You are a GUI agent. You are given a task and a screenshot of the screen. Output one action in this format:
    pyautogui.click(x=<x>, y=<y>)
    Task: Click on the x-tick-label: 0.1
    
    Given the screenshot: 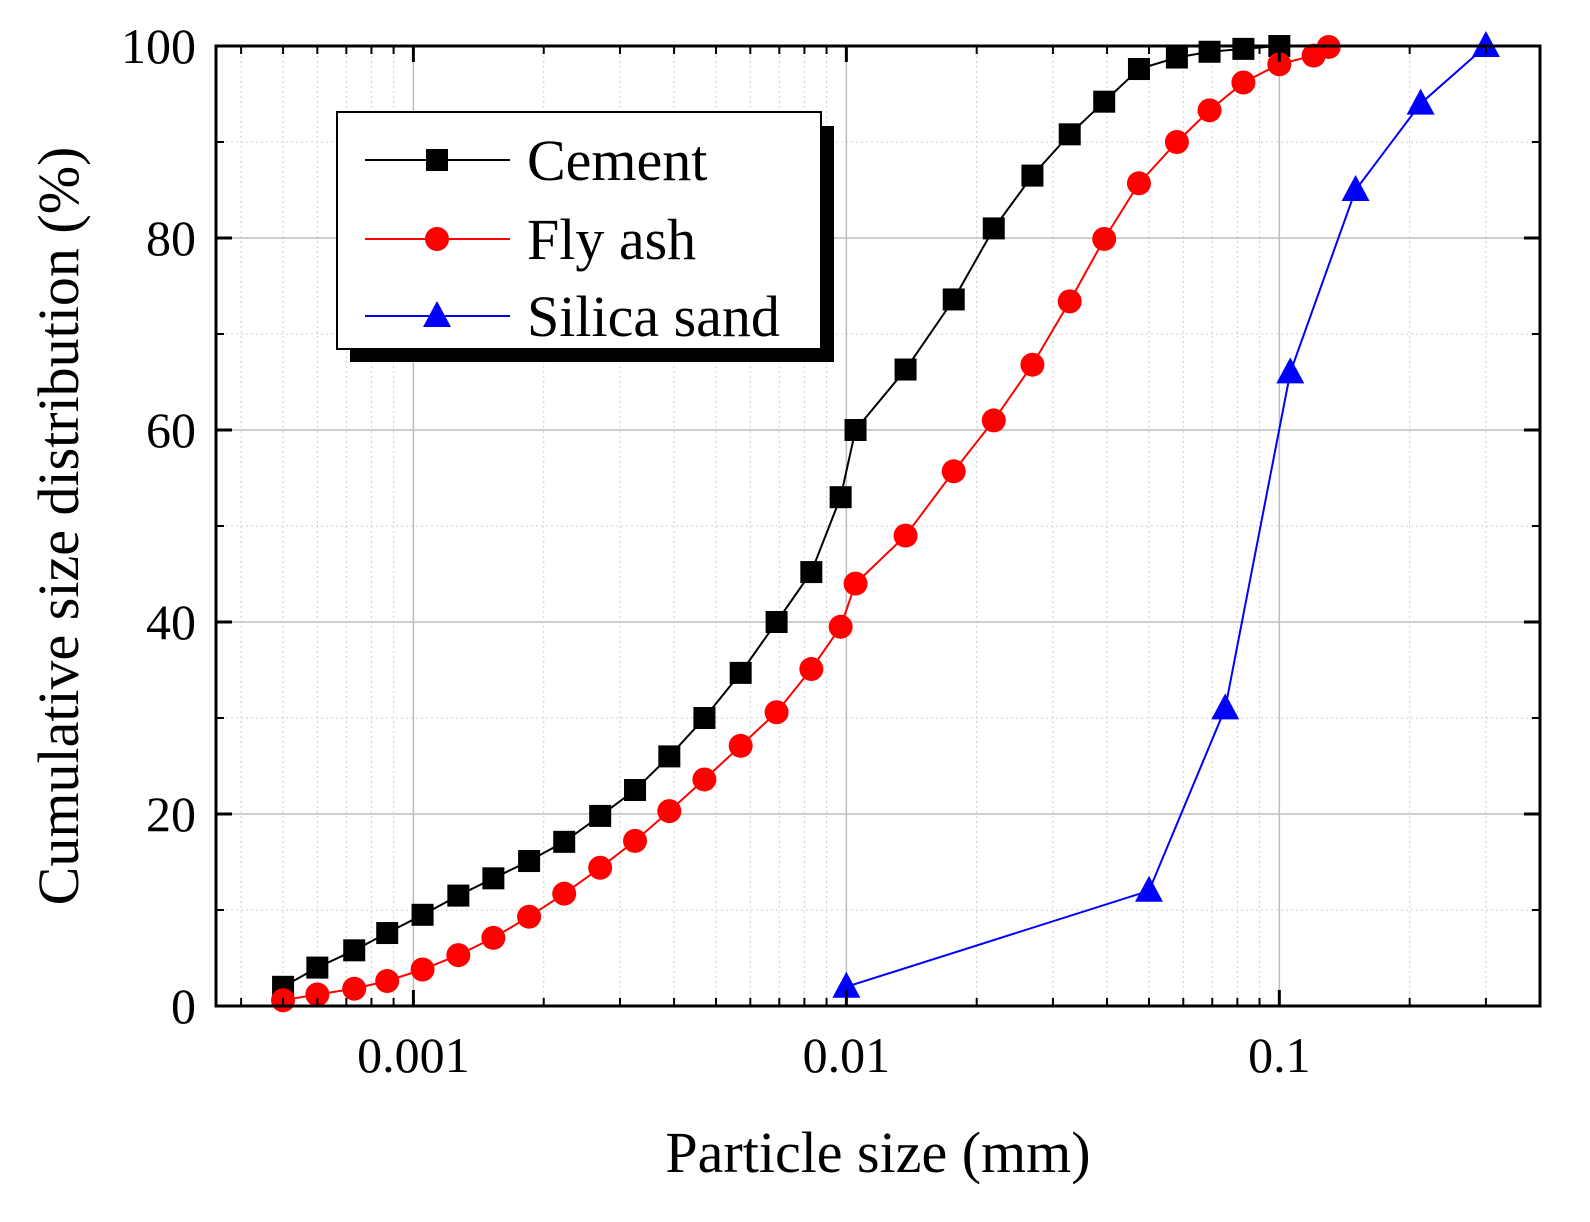 What is the action you would take?
    pyautogui.click(x=1279, y=1055)
    